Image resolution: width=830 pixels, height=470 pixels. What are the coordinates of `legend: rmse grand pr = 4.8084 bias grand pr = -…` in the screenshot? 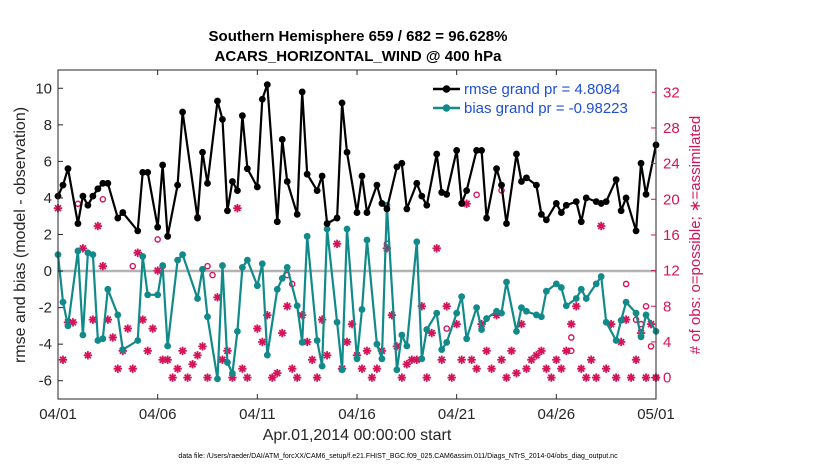 It's located at (540, 99).